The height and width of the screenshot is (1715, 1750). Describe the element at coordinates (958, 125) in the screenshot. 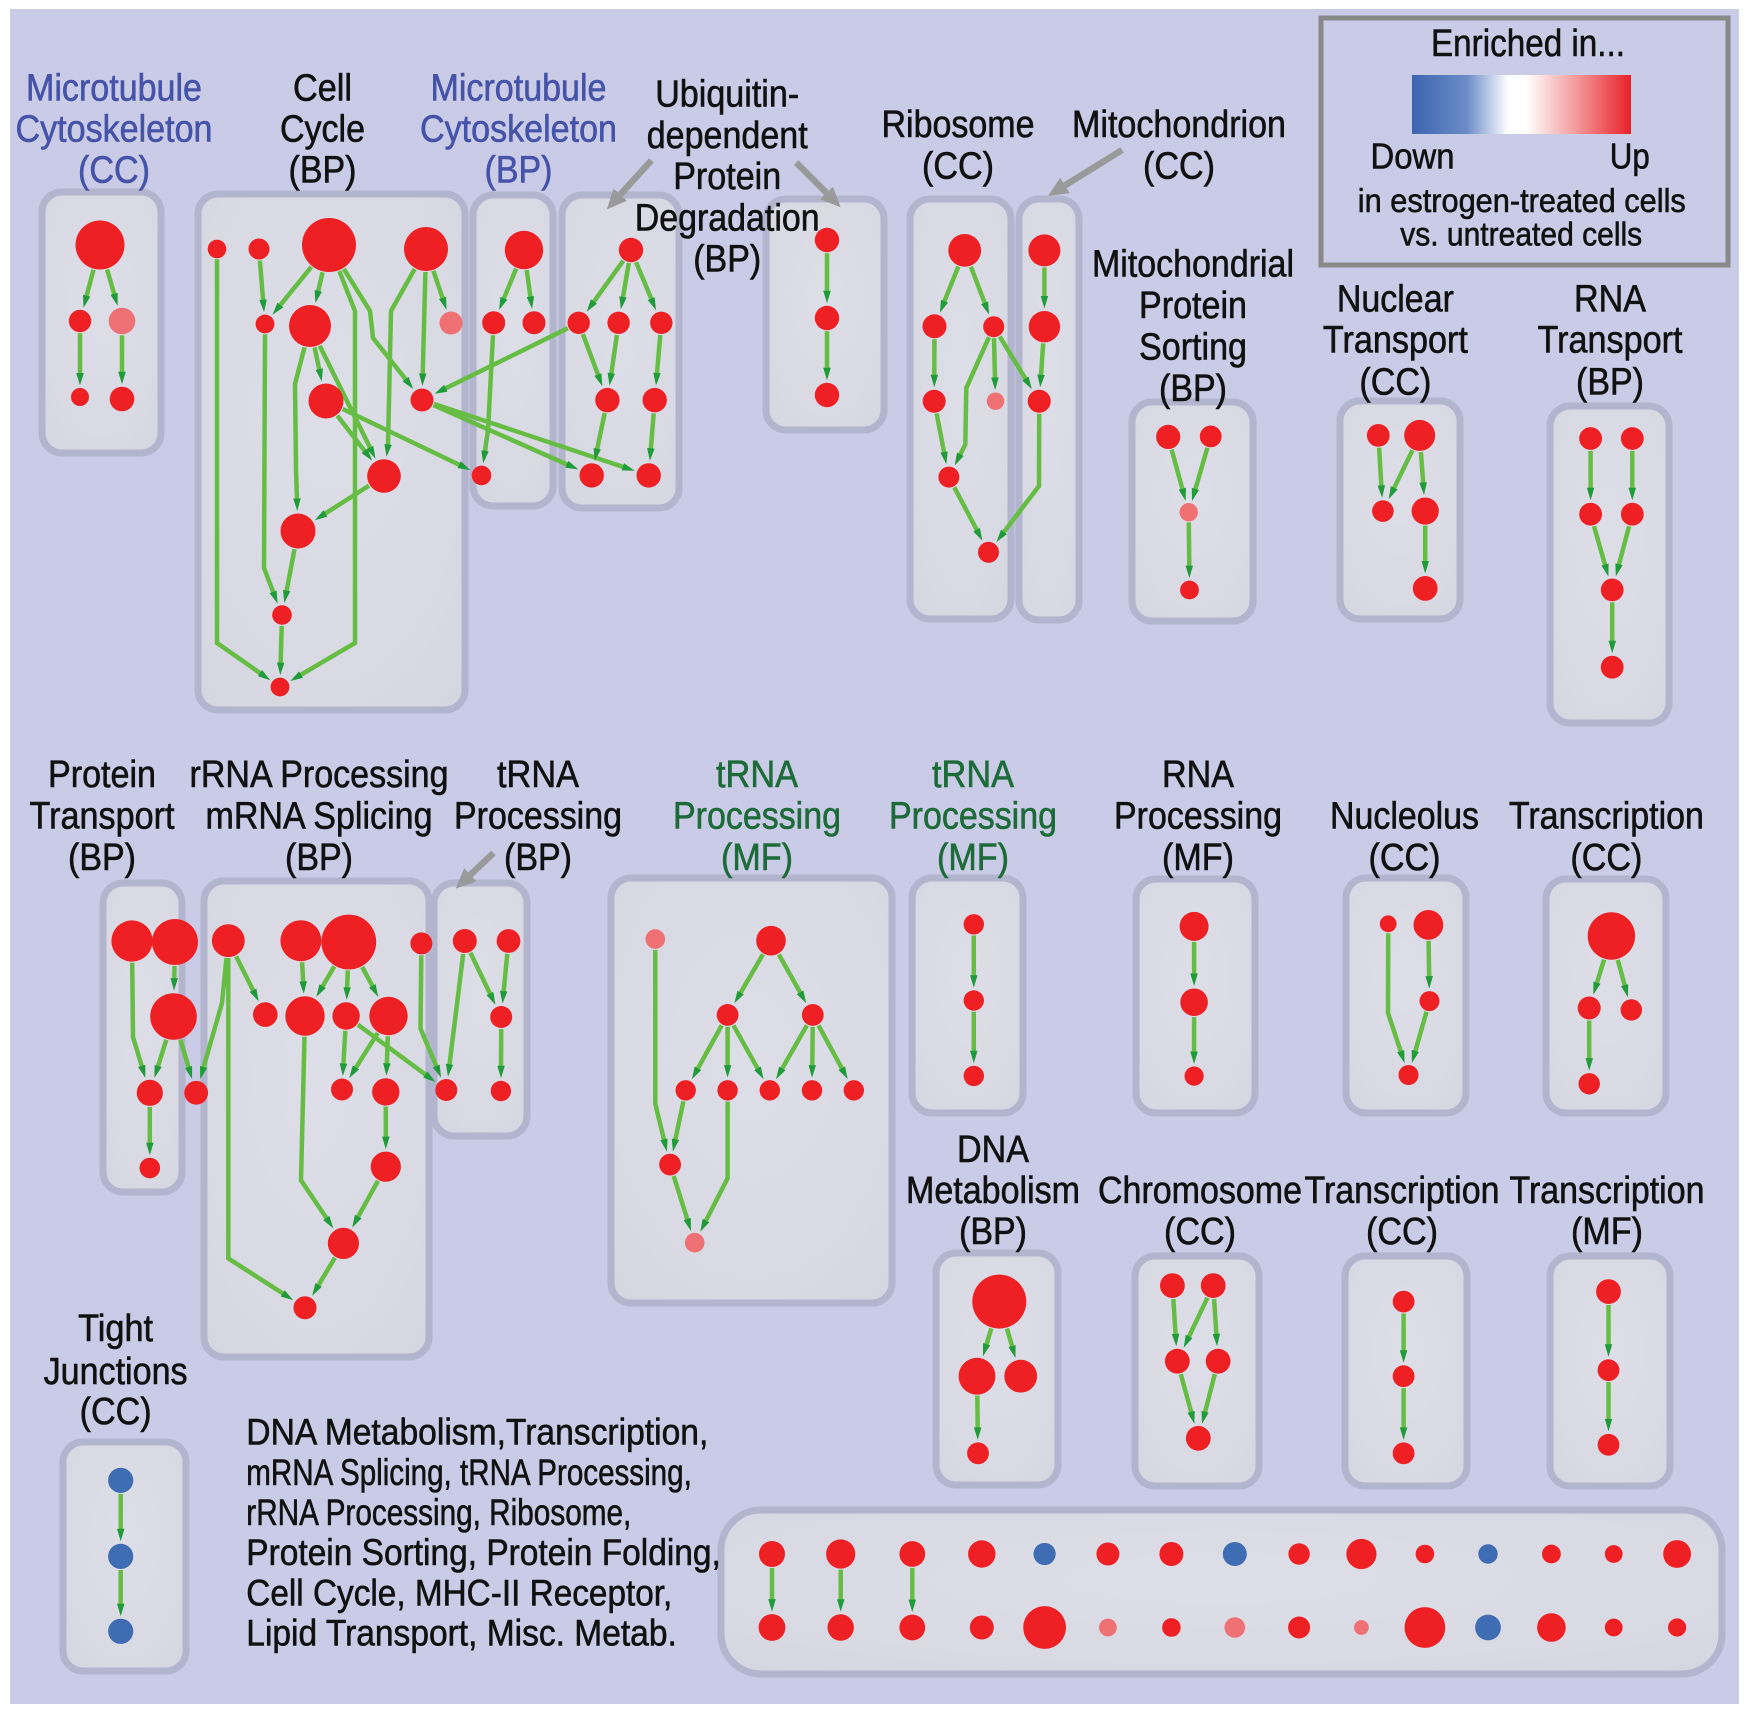

I see `svg-text: Ribosome` at that location.